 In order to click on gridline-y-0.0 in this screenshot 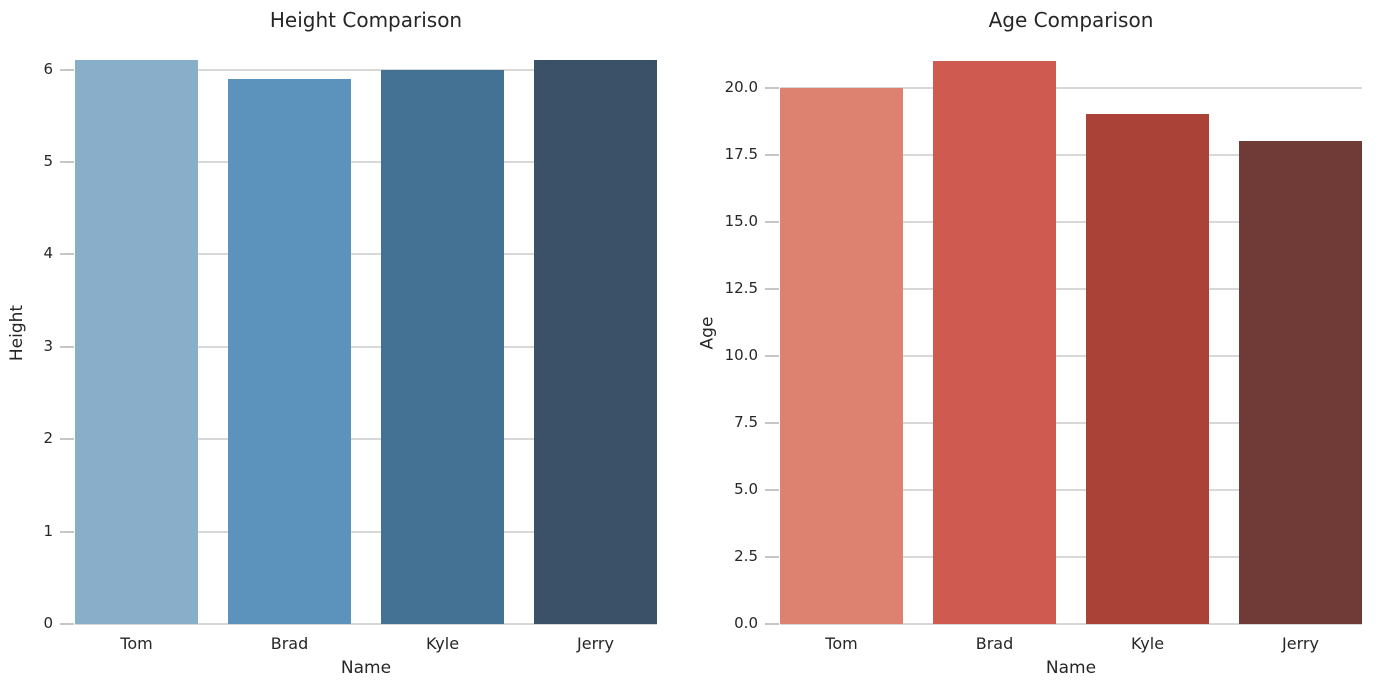, I will do `click(1071, 624)`.